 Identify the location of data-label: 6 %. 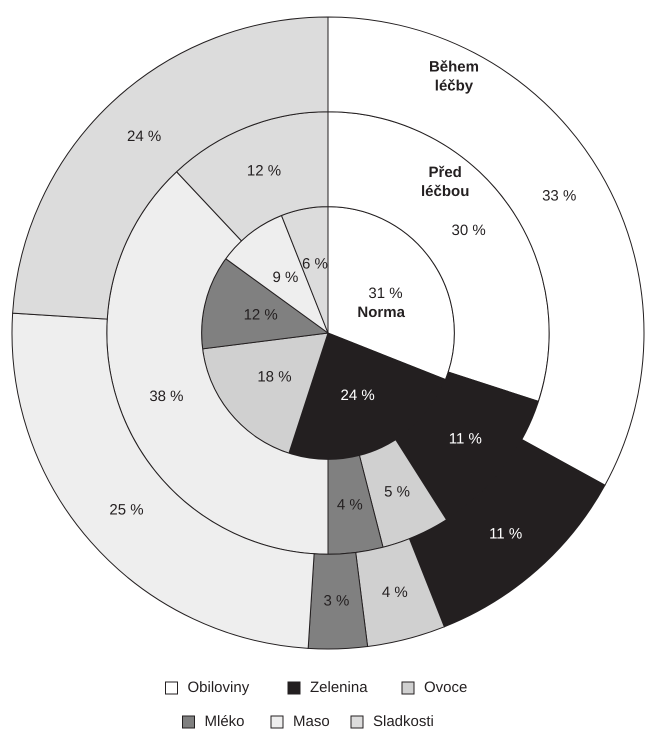
(315, 264).